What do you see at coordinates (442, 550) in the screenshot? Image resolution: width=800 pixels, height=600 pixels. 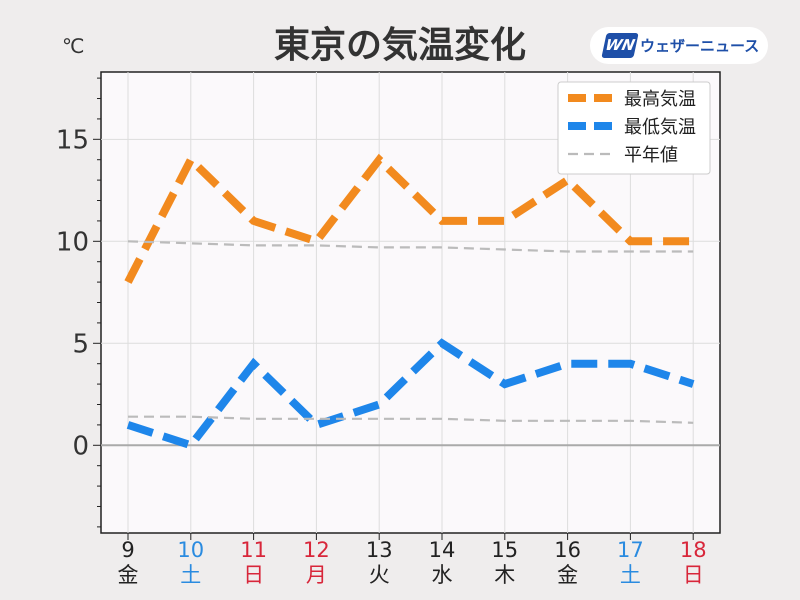 I see `x-tick-label-day: 14` at bounding box center [442, 550].